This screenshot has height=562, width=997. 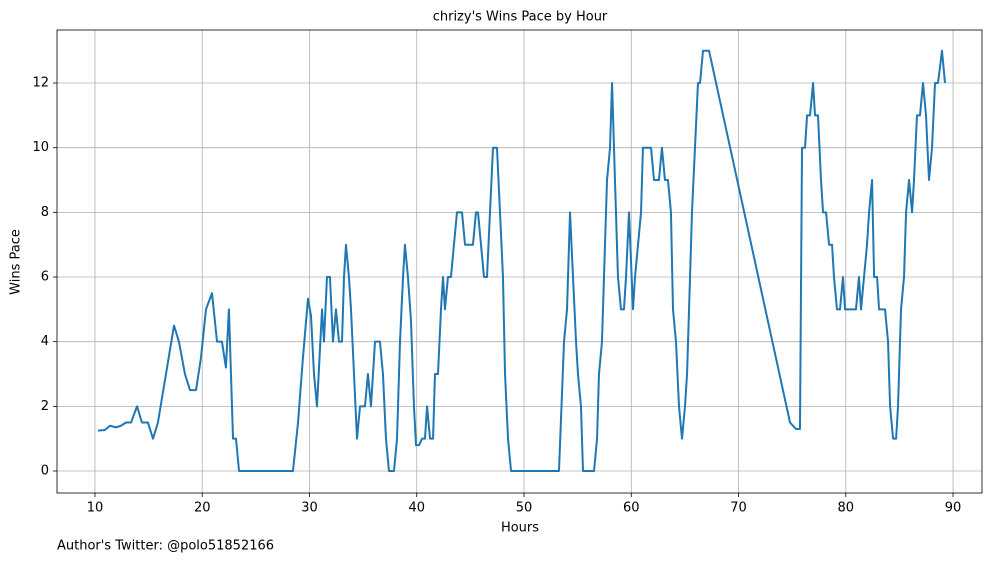 I want to click on y-tick-label: 8, so click(x=45, y=212).